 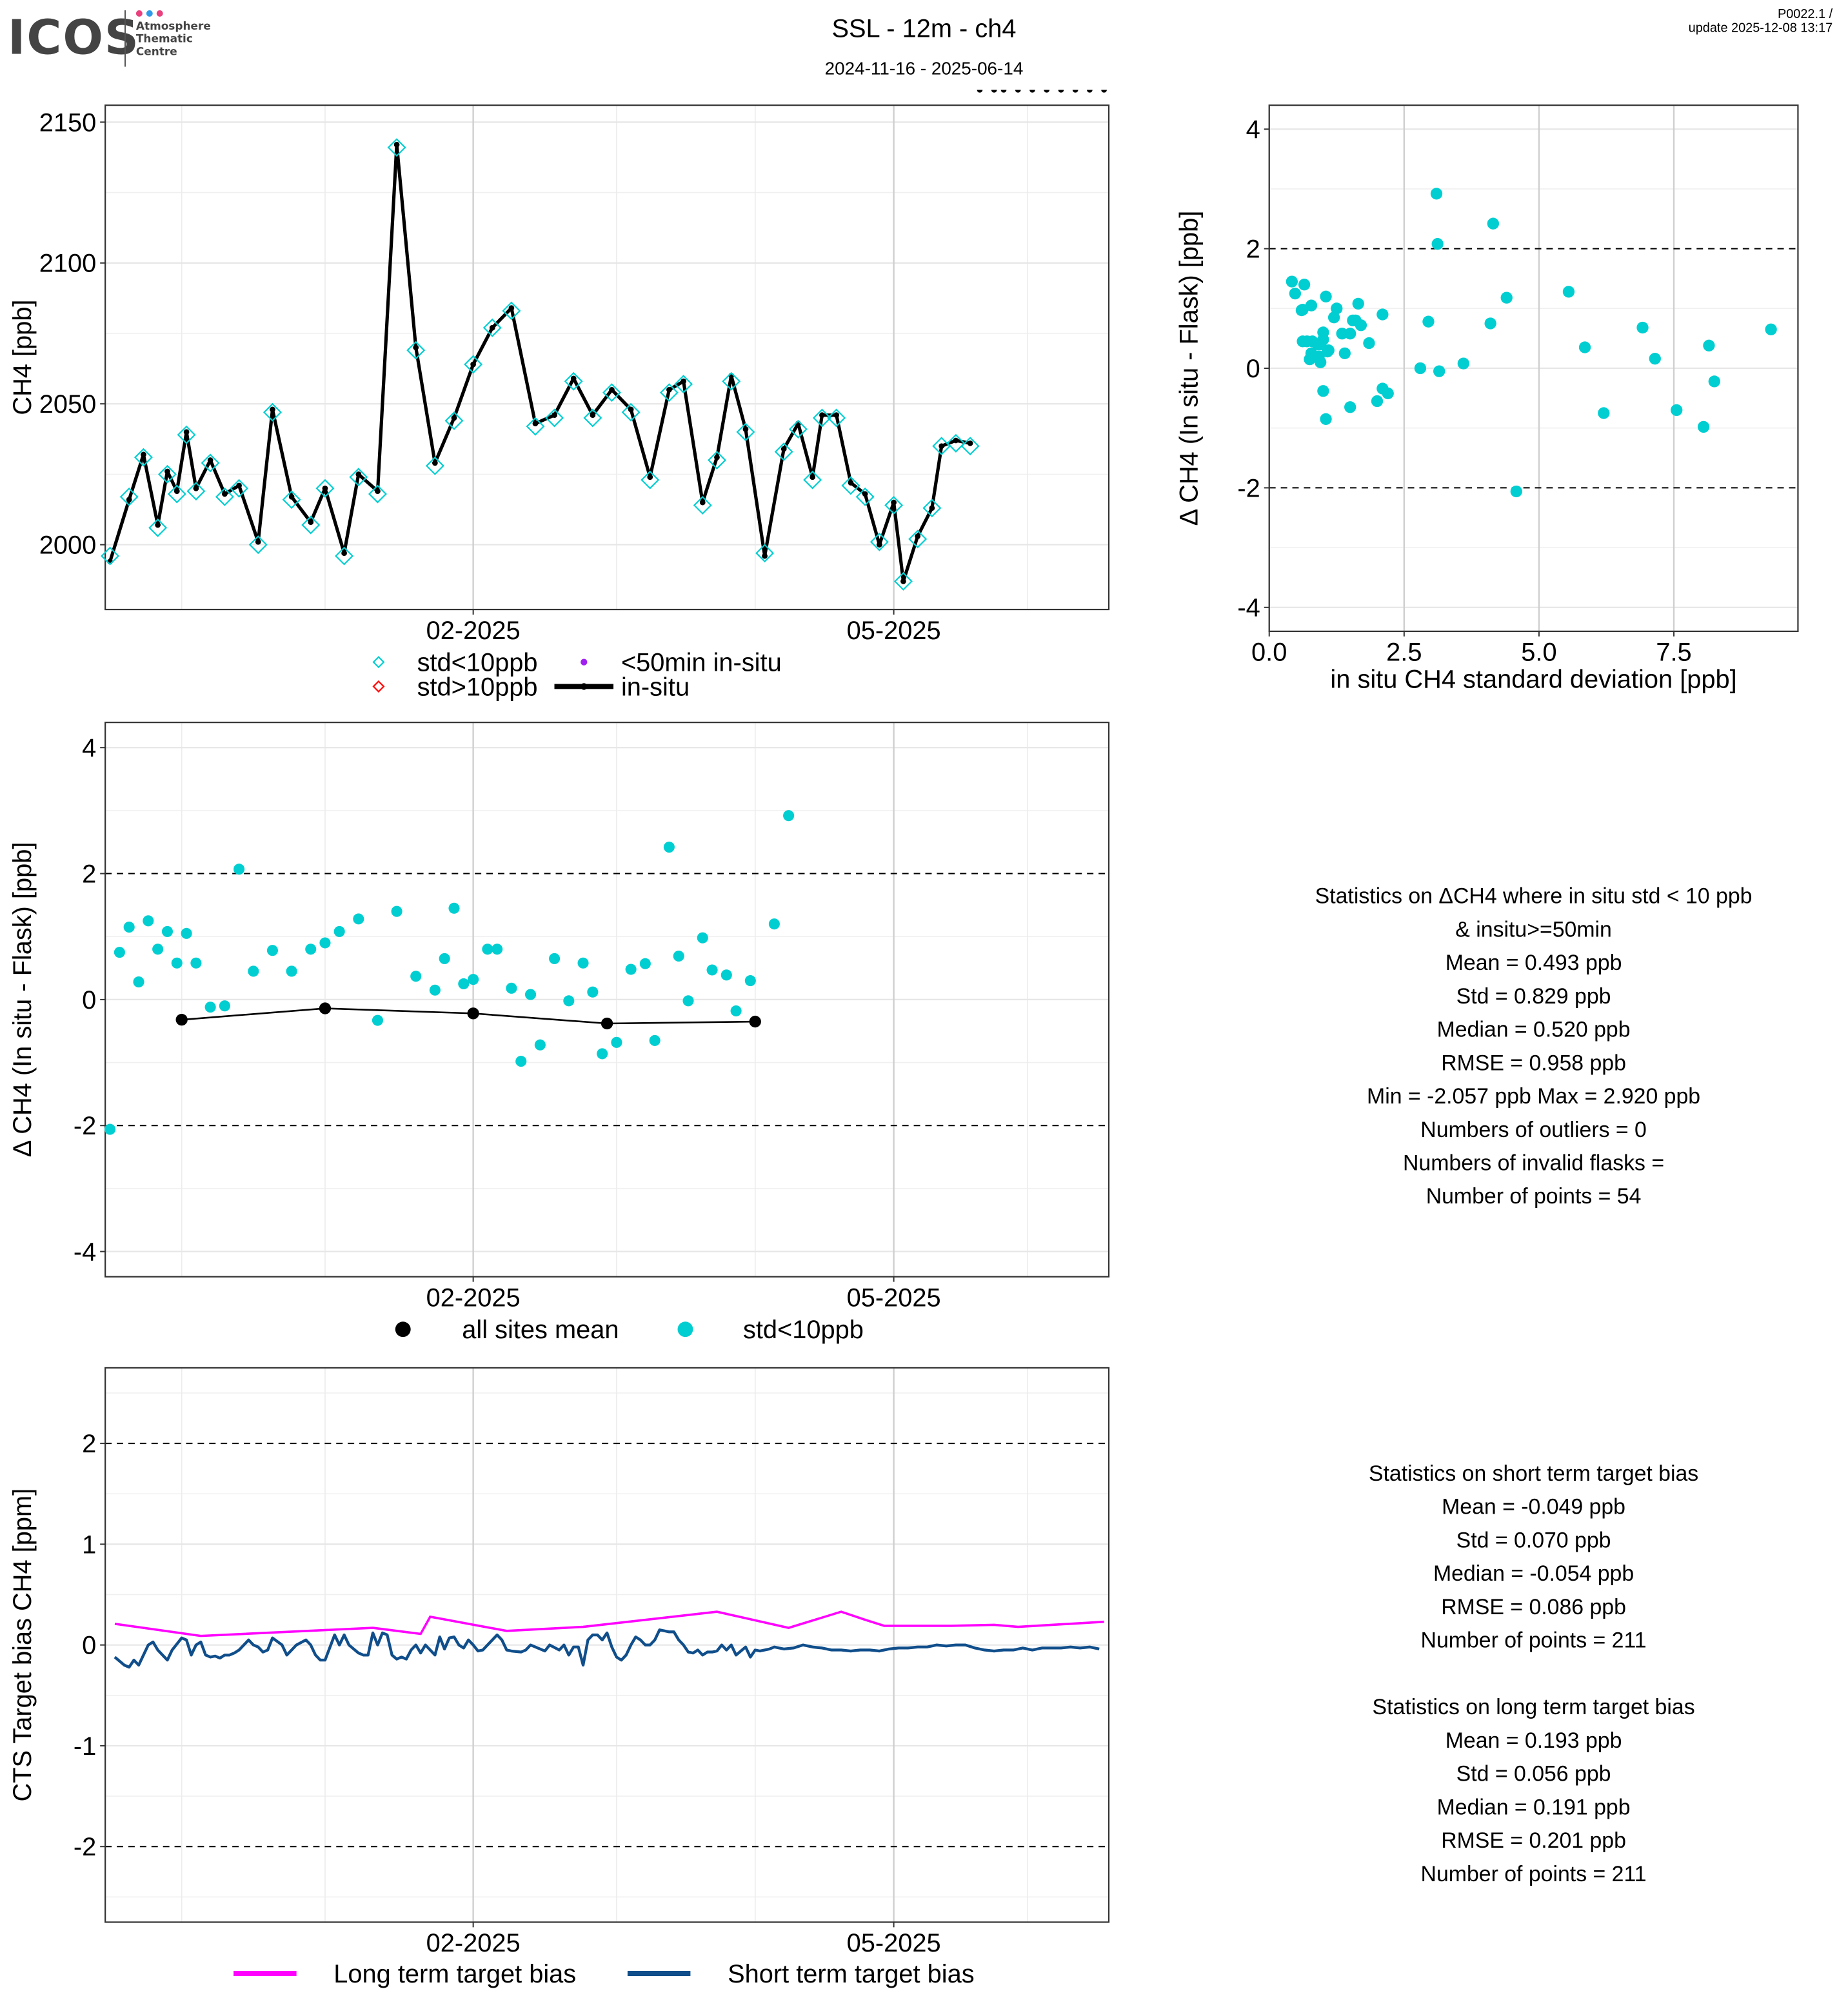 What do you see at coordinates (73, 38) in the screenshot?
I see `icos-logo-text: ICOS` at bounding box center [73, 38].